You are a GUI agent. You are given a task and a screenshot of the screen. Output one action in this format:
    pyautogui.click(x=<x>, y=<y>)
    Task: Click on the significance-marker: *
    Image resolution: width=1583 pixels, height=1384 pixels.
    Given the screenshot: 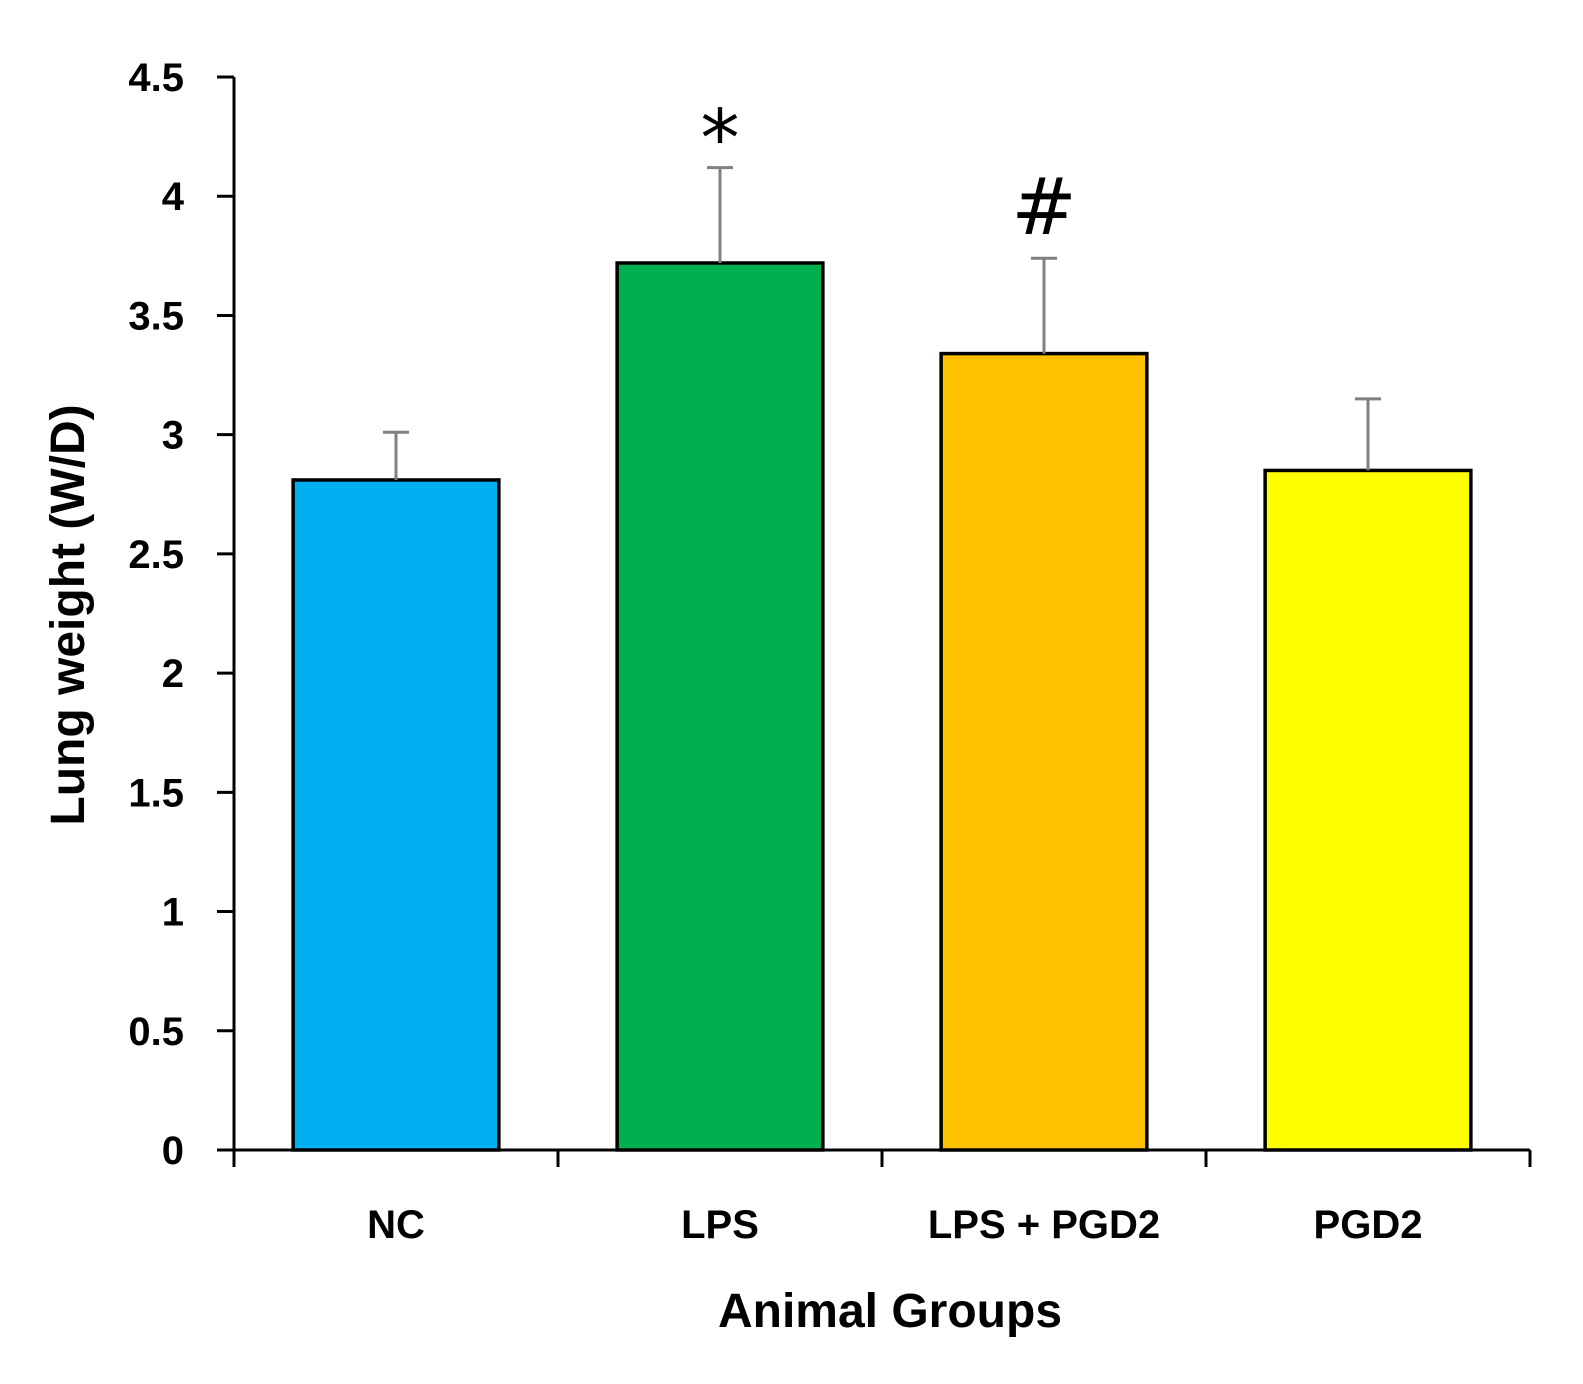 What is the action you would take?
    pyautogui.click(x=720, y=140)
    